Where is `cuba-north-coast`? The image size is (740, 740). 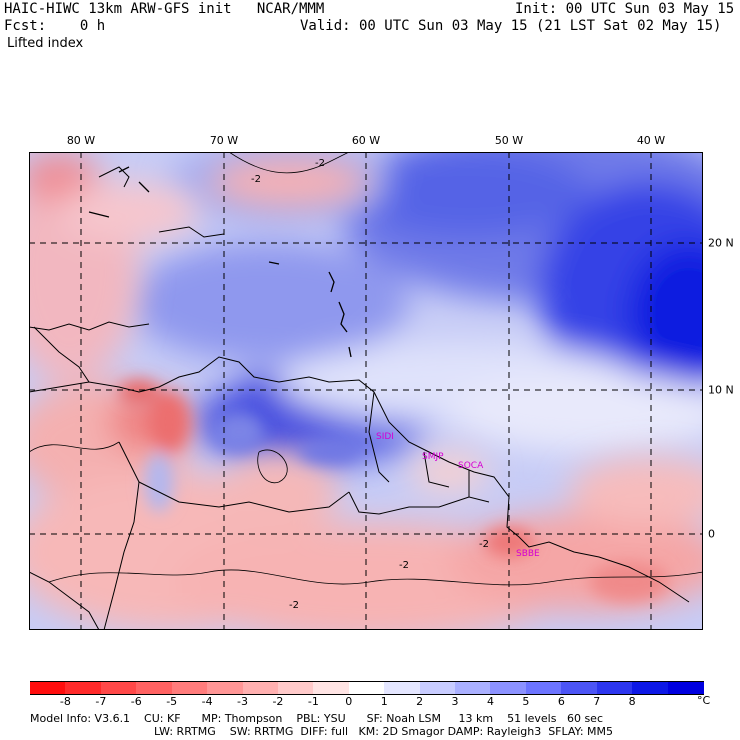 cuba-north-coast is located at coordinates (114, 177).